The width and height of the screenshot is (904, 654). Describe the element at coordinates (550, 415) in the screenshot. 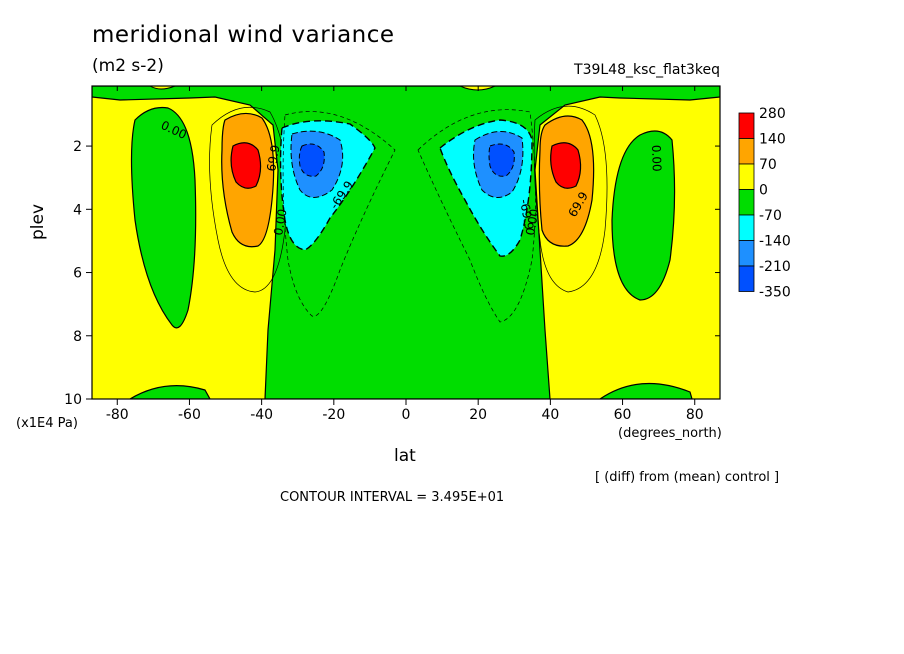

I see `x-tick-label-6: 40` at that location.